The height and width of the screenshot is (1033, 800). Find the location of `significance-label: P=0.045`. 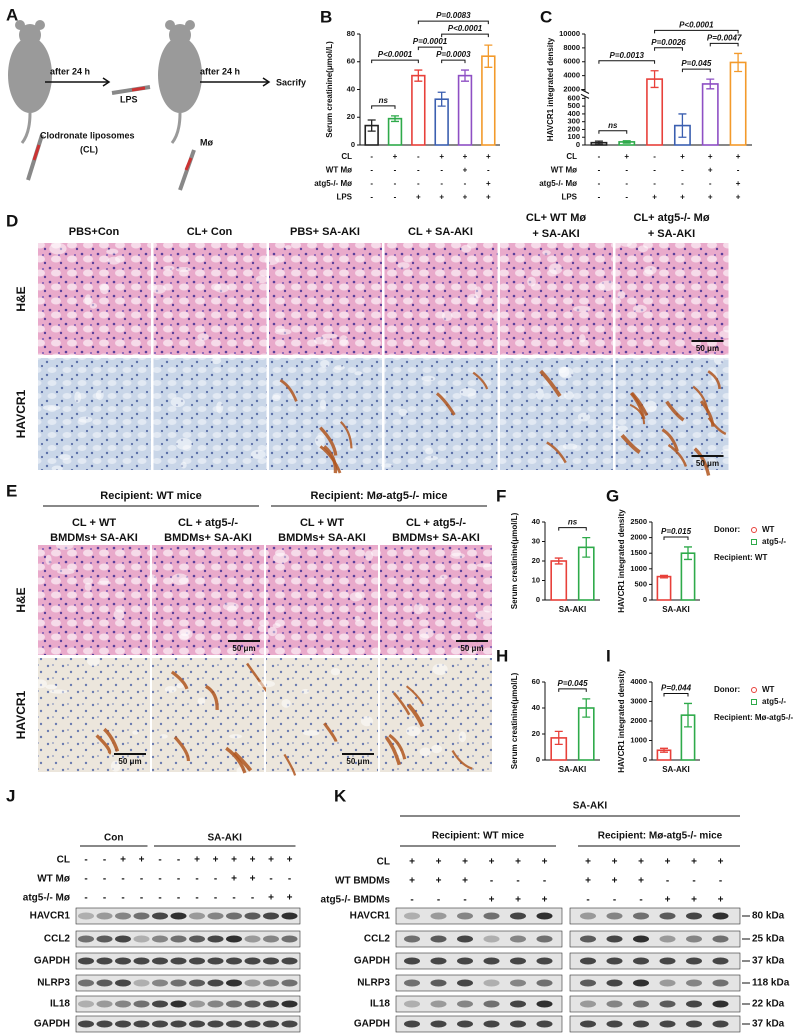

significance-label: P=0.045 is located at coordinates (696, 63).